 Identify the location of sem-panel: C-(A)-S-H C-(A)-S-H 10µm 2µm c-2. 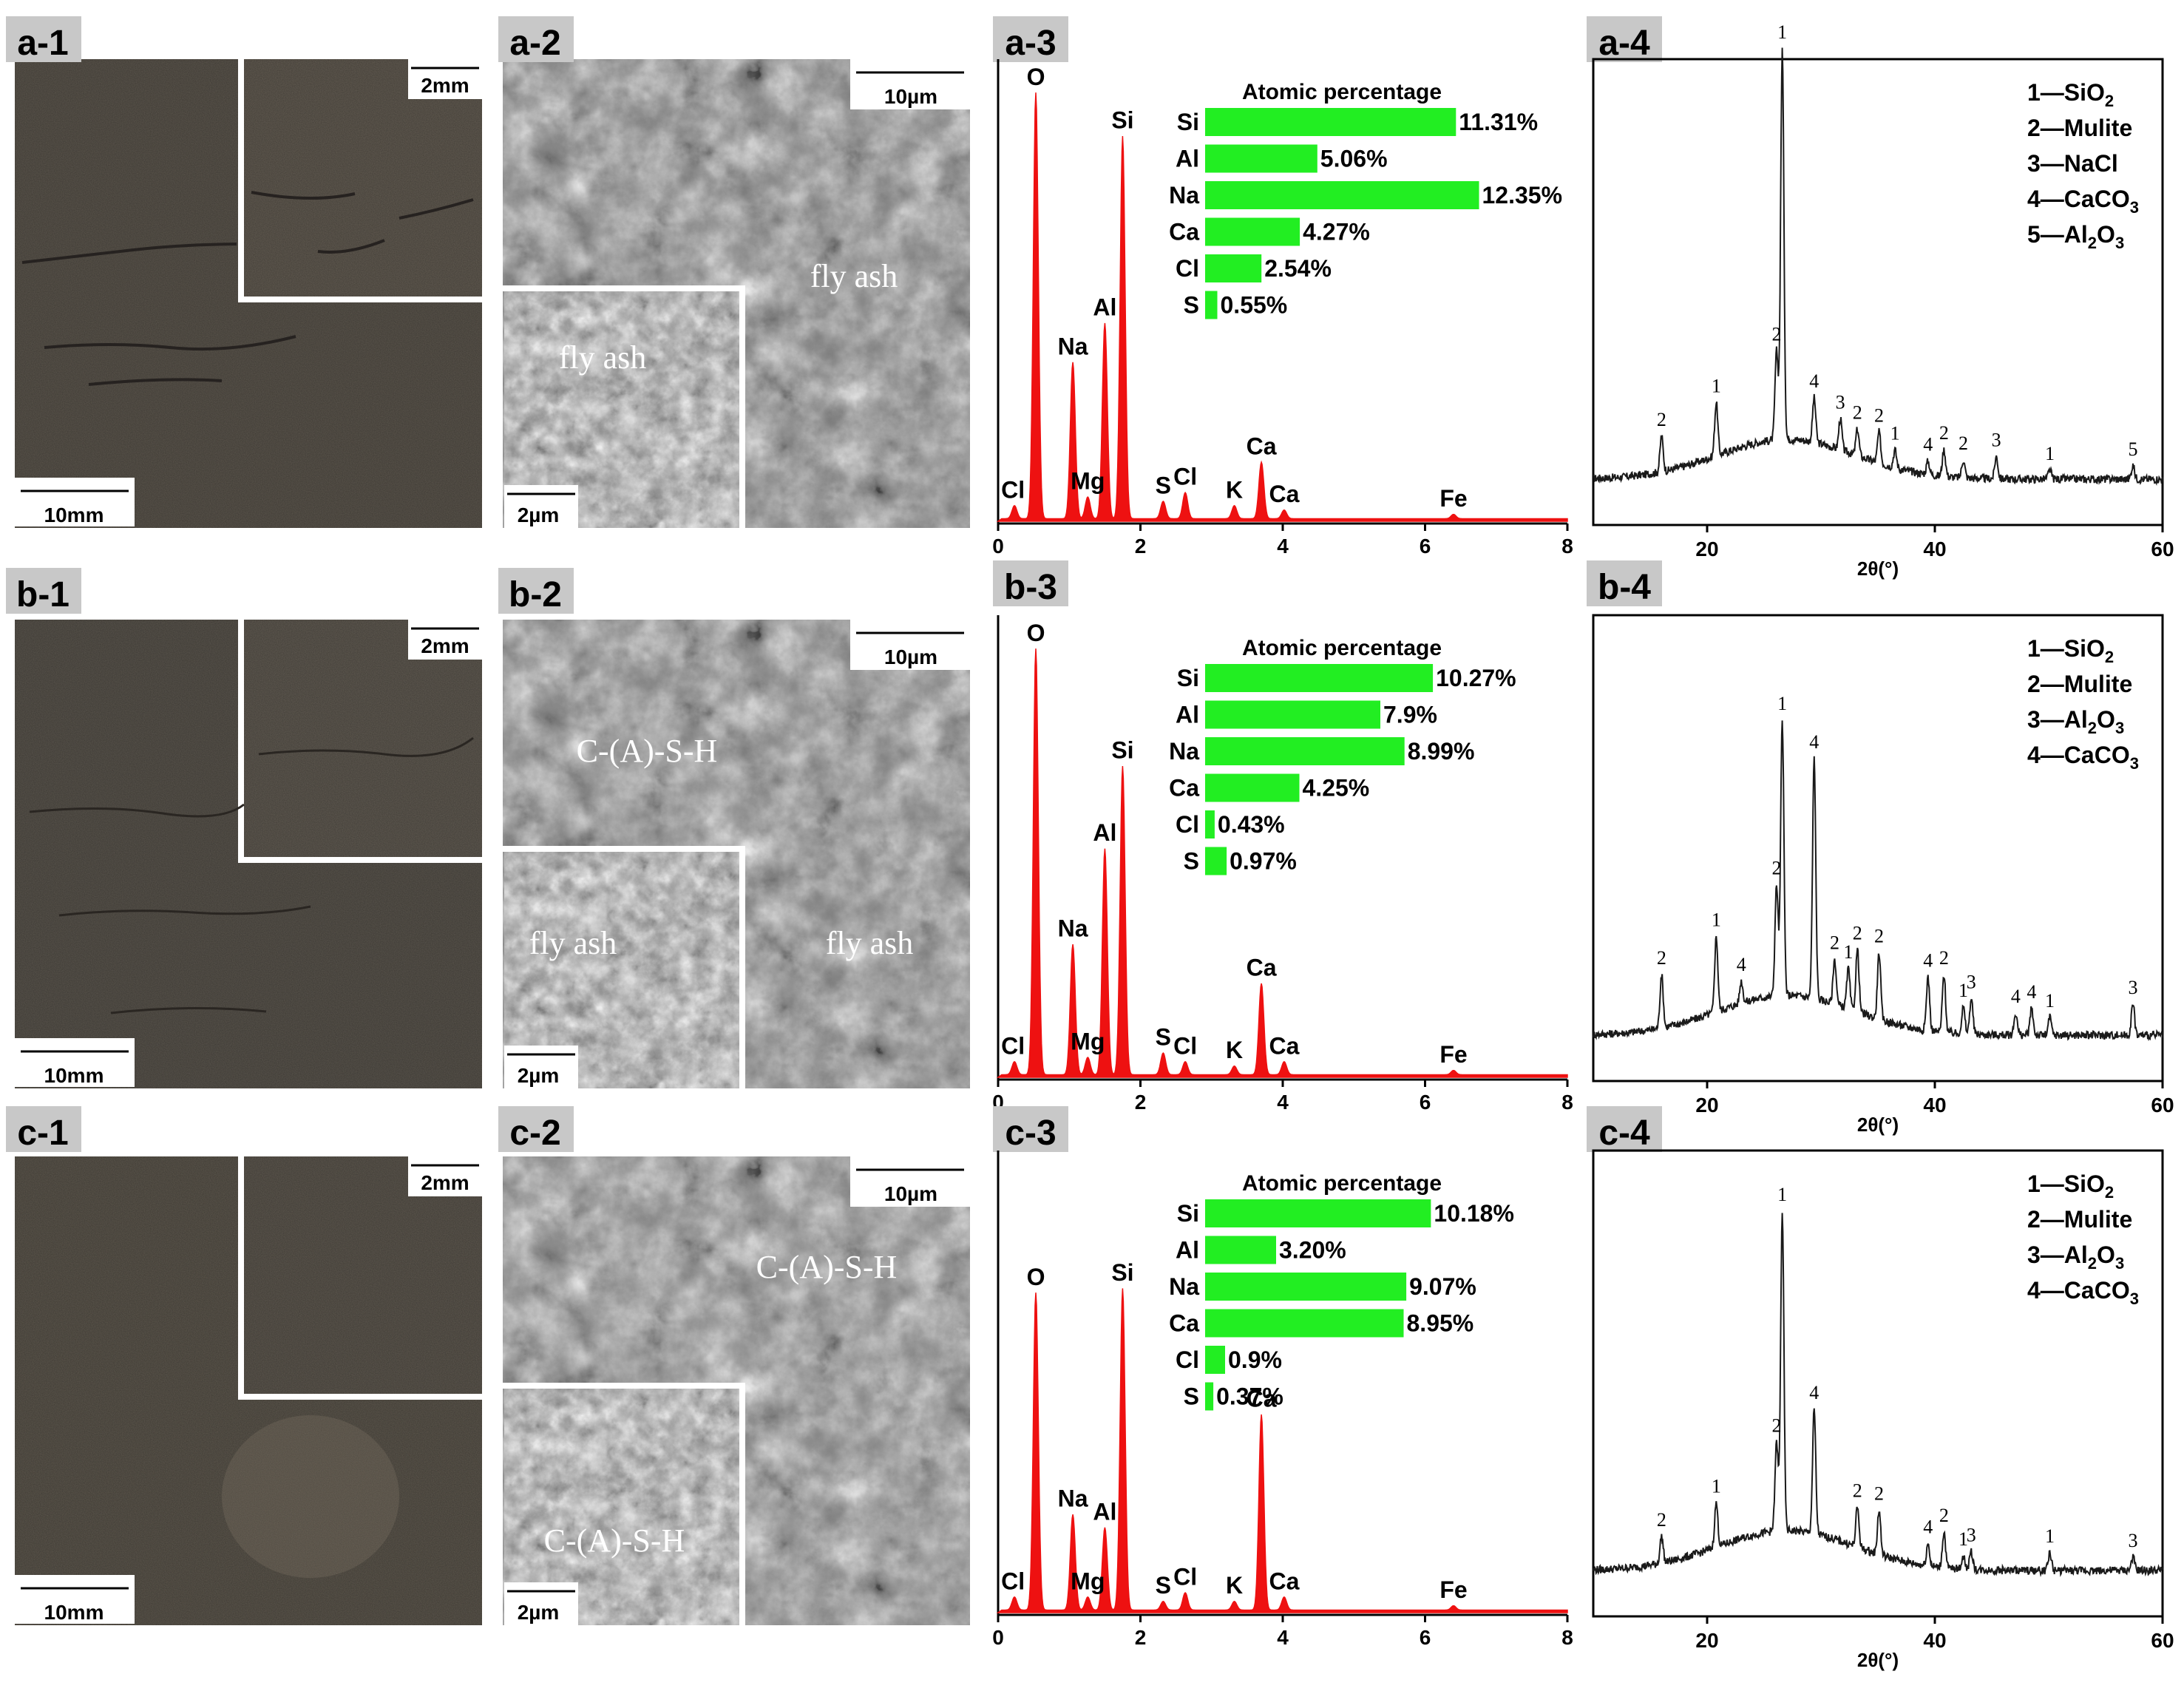
(734, 1365).